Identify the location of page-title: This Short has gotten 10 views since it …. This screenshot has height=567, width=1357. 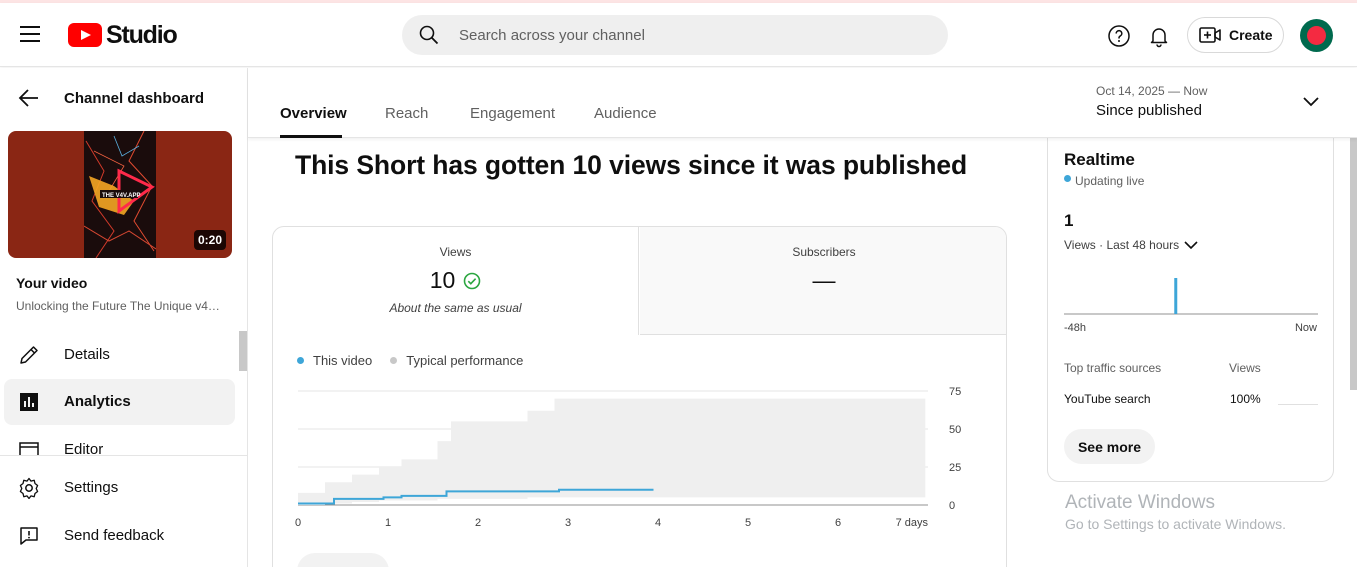
(631, 165).